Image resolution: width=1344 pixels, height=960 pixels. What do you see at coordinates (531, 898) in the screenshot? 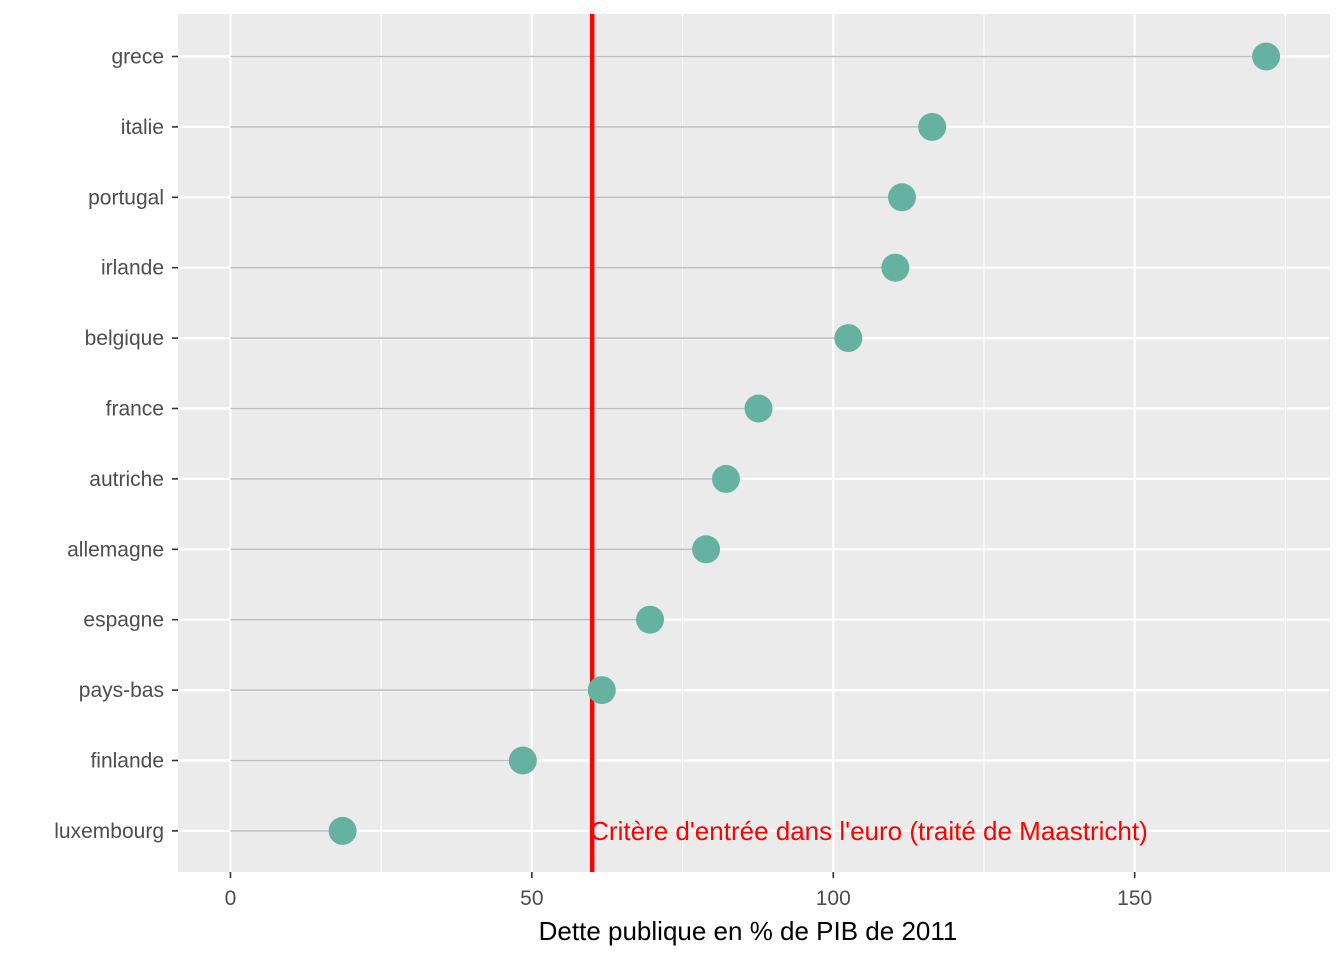
I see `x-tick-label: 50` at bounding box center [531, 898].